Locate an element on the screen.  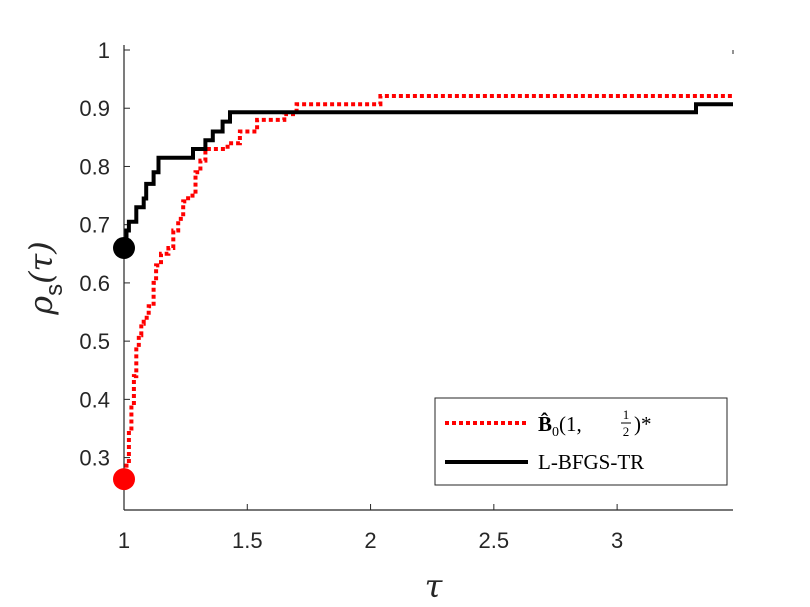
legend-box is located at coordinates (581, 441).